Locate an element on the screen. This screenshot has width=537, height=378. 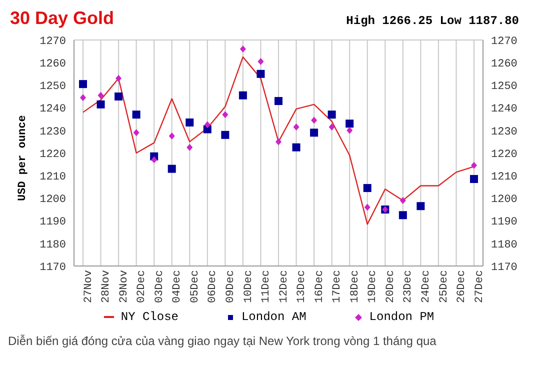
y2-tick-label: 1220 is located at coordinates (504, 154).